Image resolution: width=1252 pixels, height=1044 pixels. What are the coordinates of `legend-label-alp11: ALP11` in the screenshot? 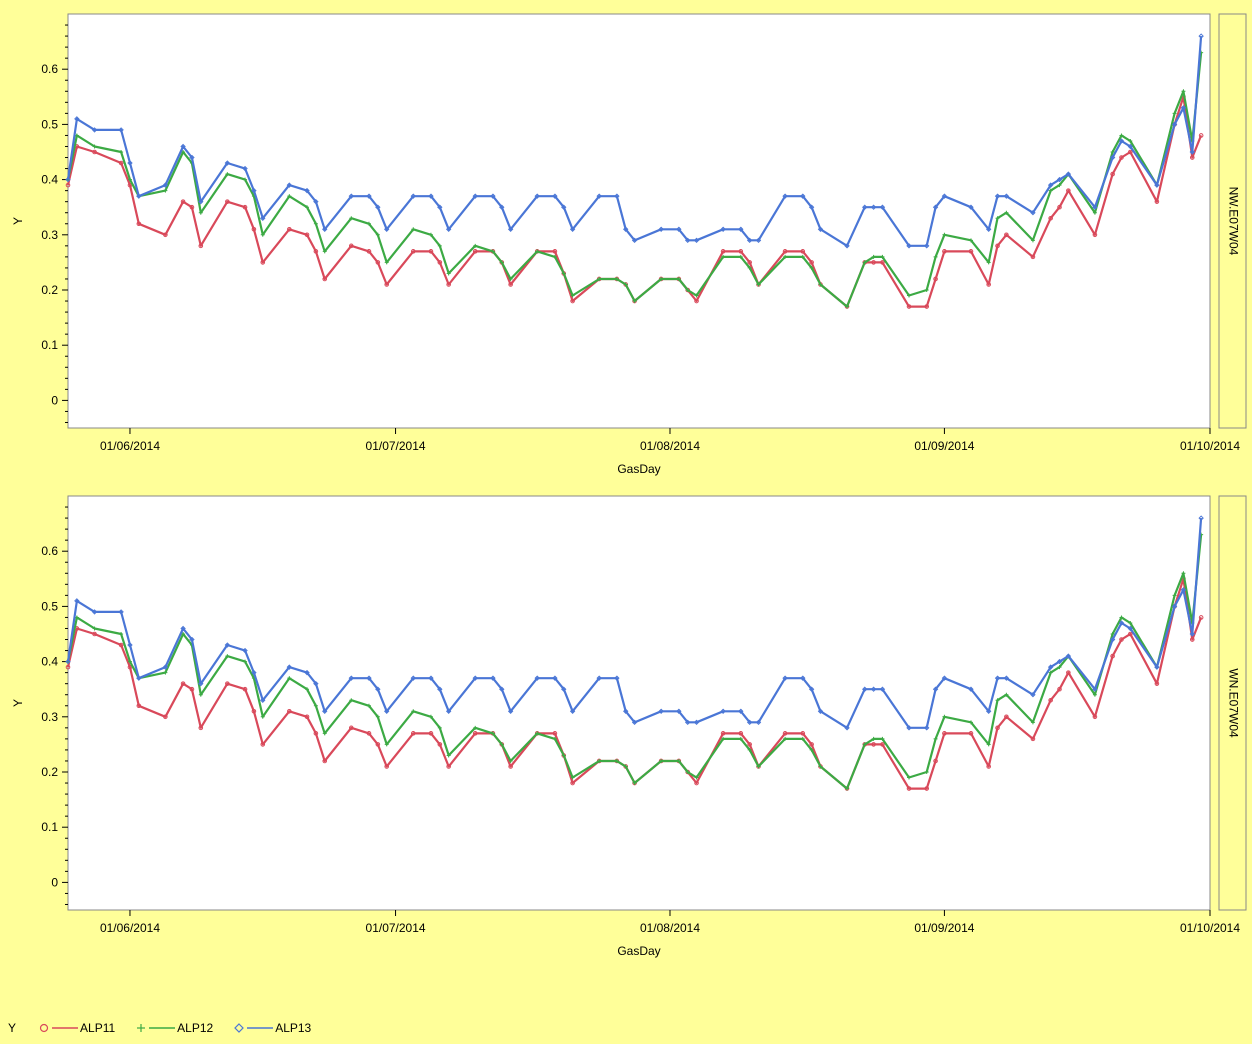 It's located at (98, 1028).